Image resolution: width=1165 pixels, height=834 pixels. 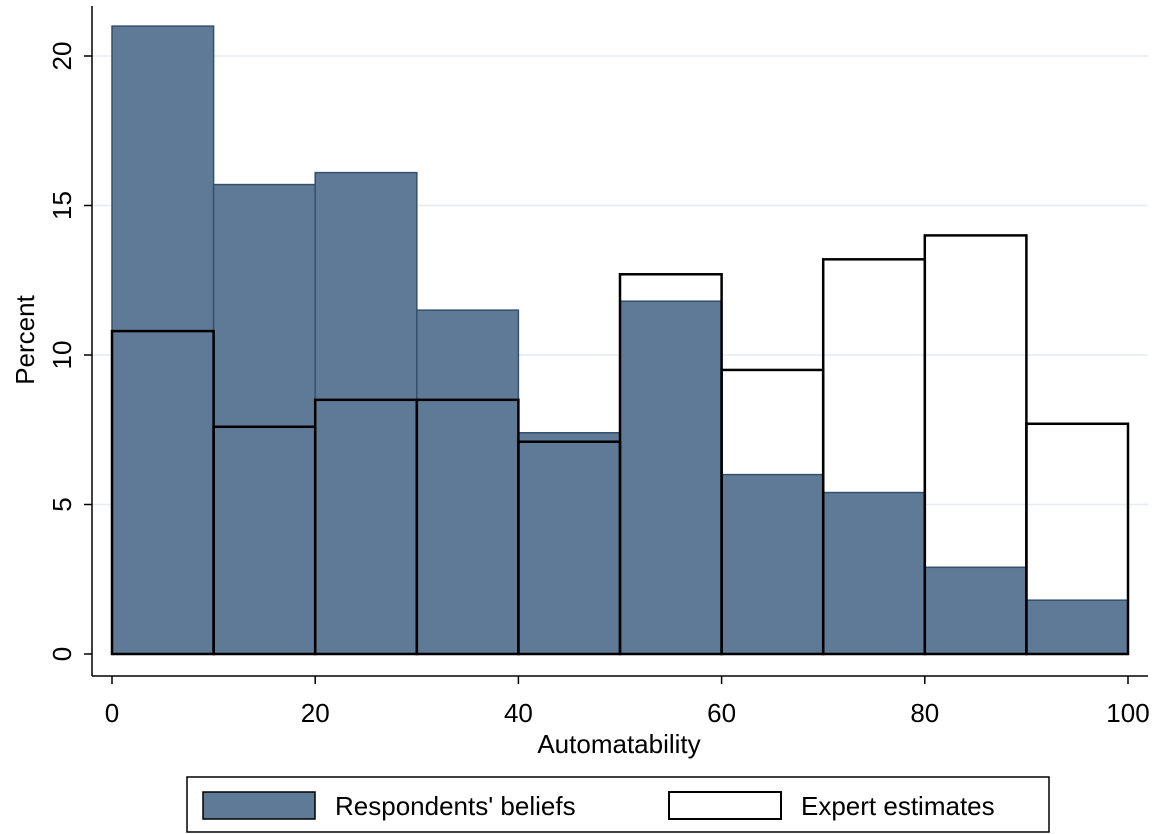 What do you see at coordinates (62, 355) in the screenshot?
I see `y-tick-label: 10` at bounding box center [62, 355].